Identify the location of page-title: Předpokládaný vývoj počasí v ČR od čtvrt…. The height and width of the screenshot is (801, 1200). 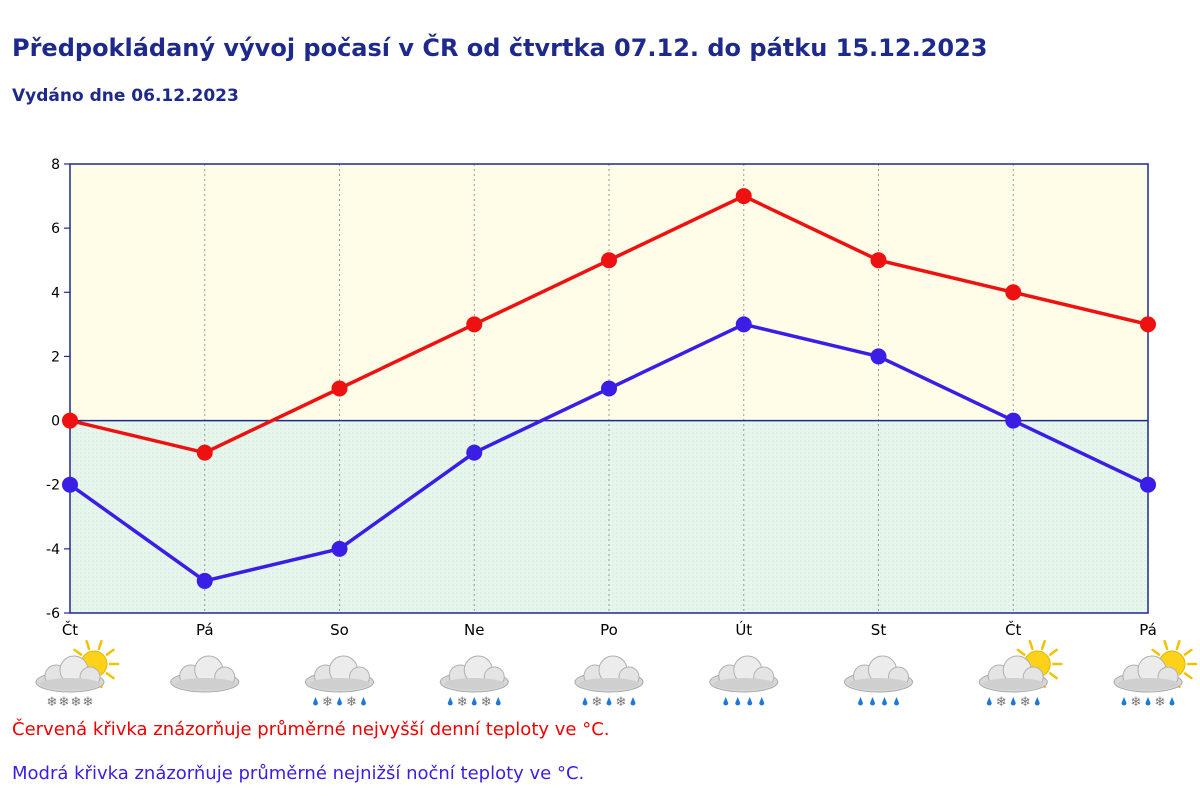
(500, 48).